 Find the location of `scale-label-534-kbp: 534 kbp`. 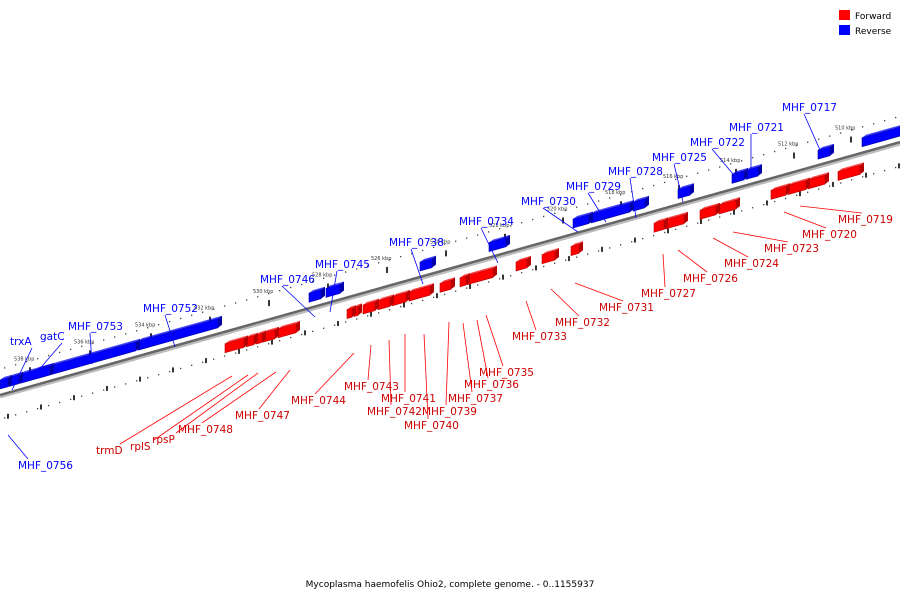

scale-label-534-kbp: 534 kbp is located at coordinates (145, 325).